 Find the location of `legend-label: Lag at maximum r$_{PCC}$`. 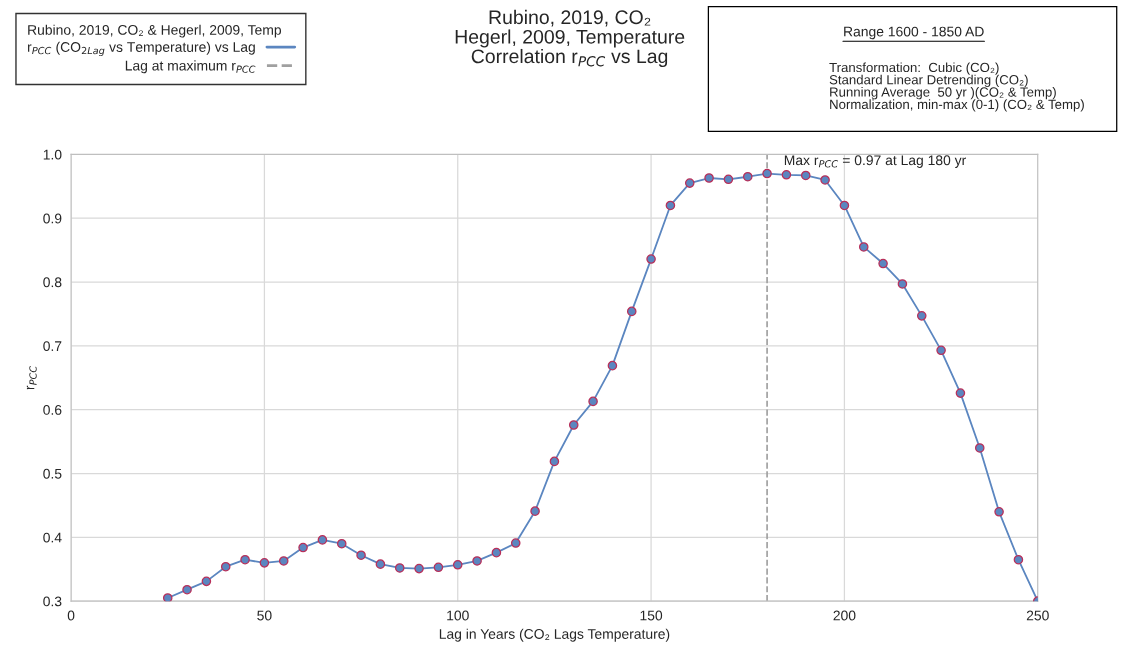

legend-label: Lag at maximum r$_{PCC}$ is located at coordinates (190, 67).